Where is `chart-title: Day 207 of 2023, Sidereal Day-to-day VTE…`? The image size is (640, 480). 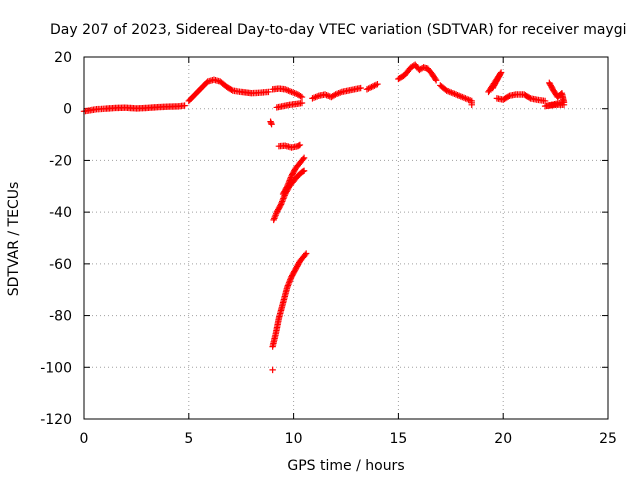
chart-title: Day 207 of 2023, Sidereal Day-to-day VTE… is located at coordinates (338, 30).